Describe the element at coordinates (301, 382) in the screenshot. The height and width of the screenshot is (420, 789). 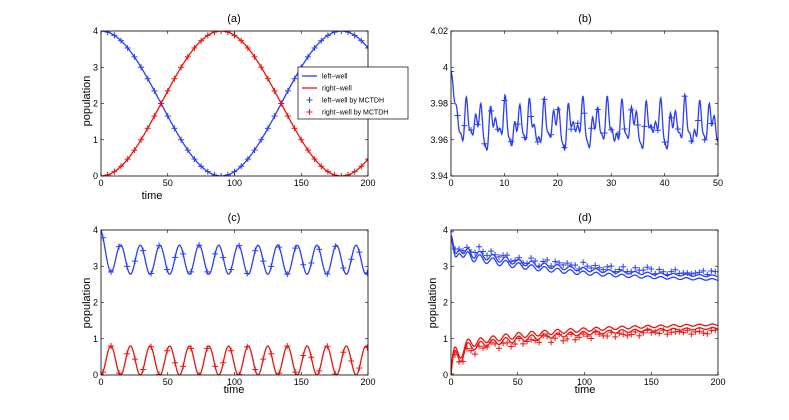
I see `panel-c-xtick-label: 150` at that location.